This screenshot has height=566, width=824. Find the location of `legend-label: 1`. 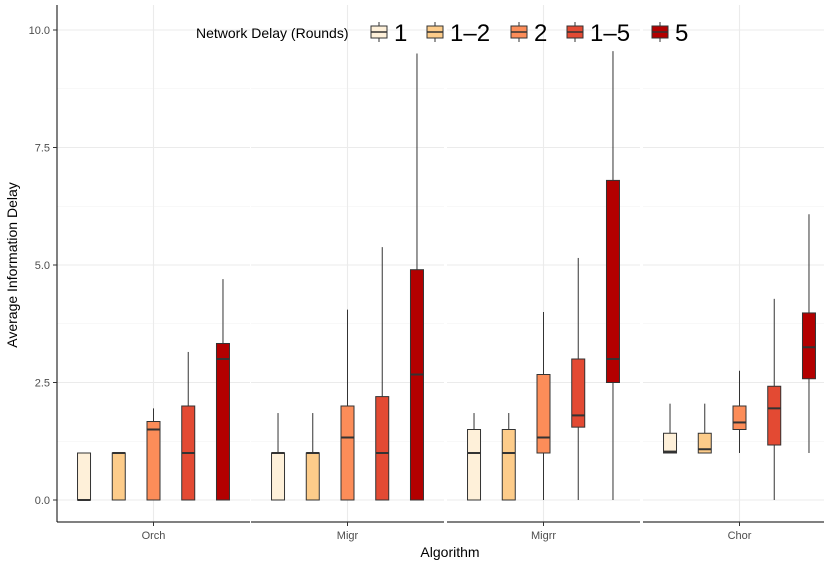

legend-label: 1 is located at coordinates (400, 33).